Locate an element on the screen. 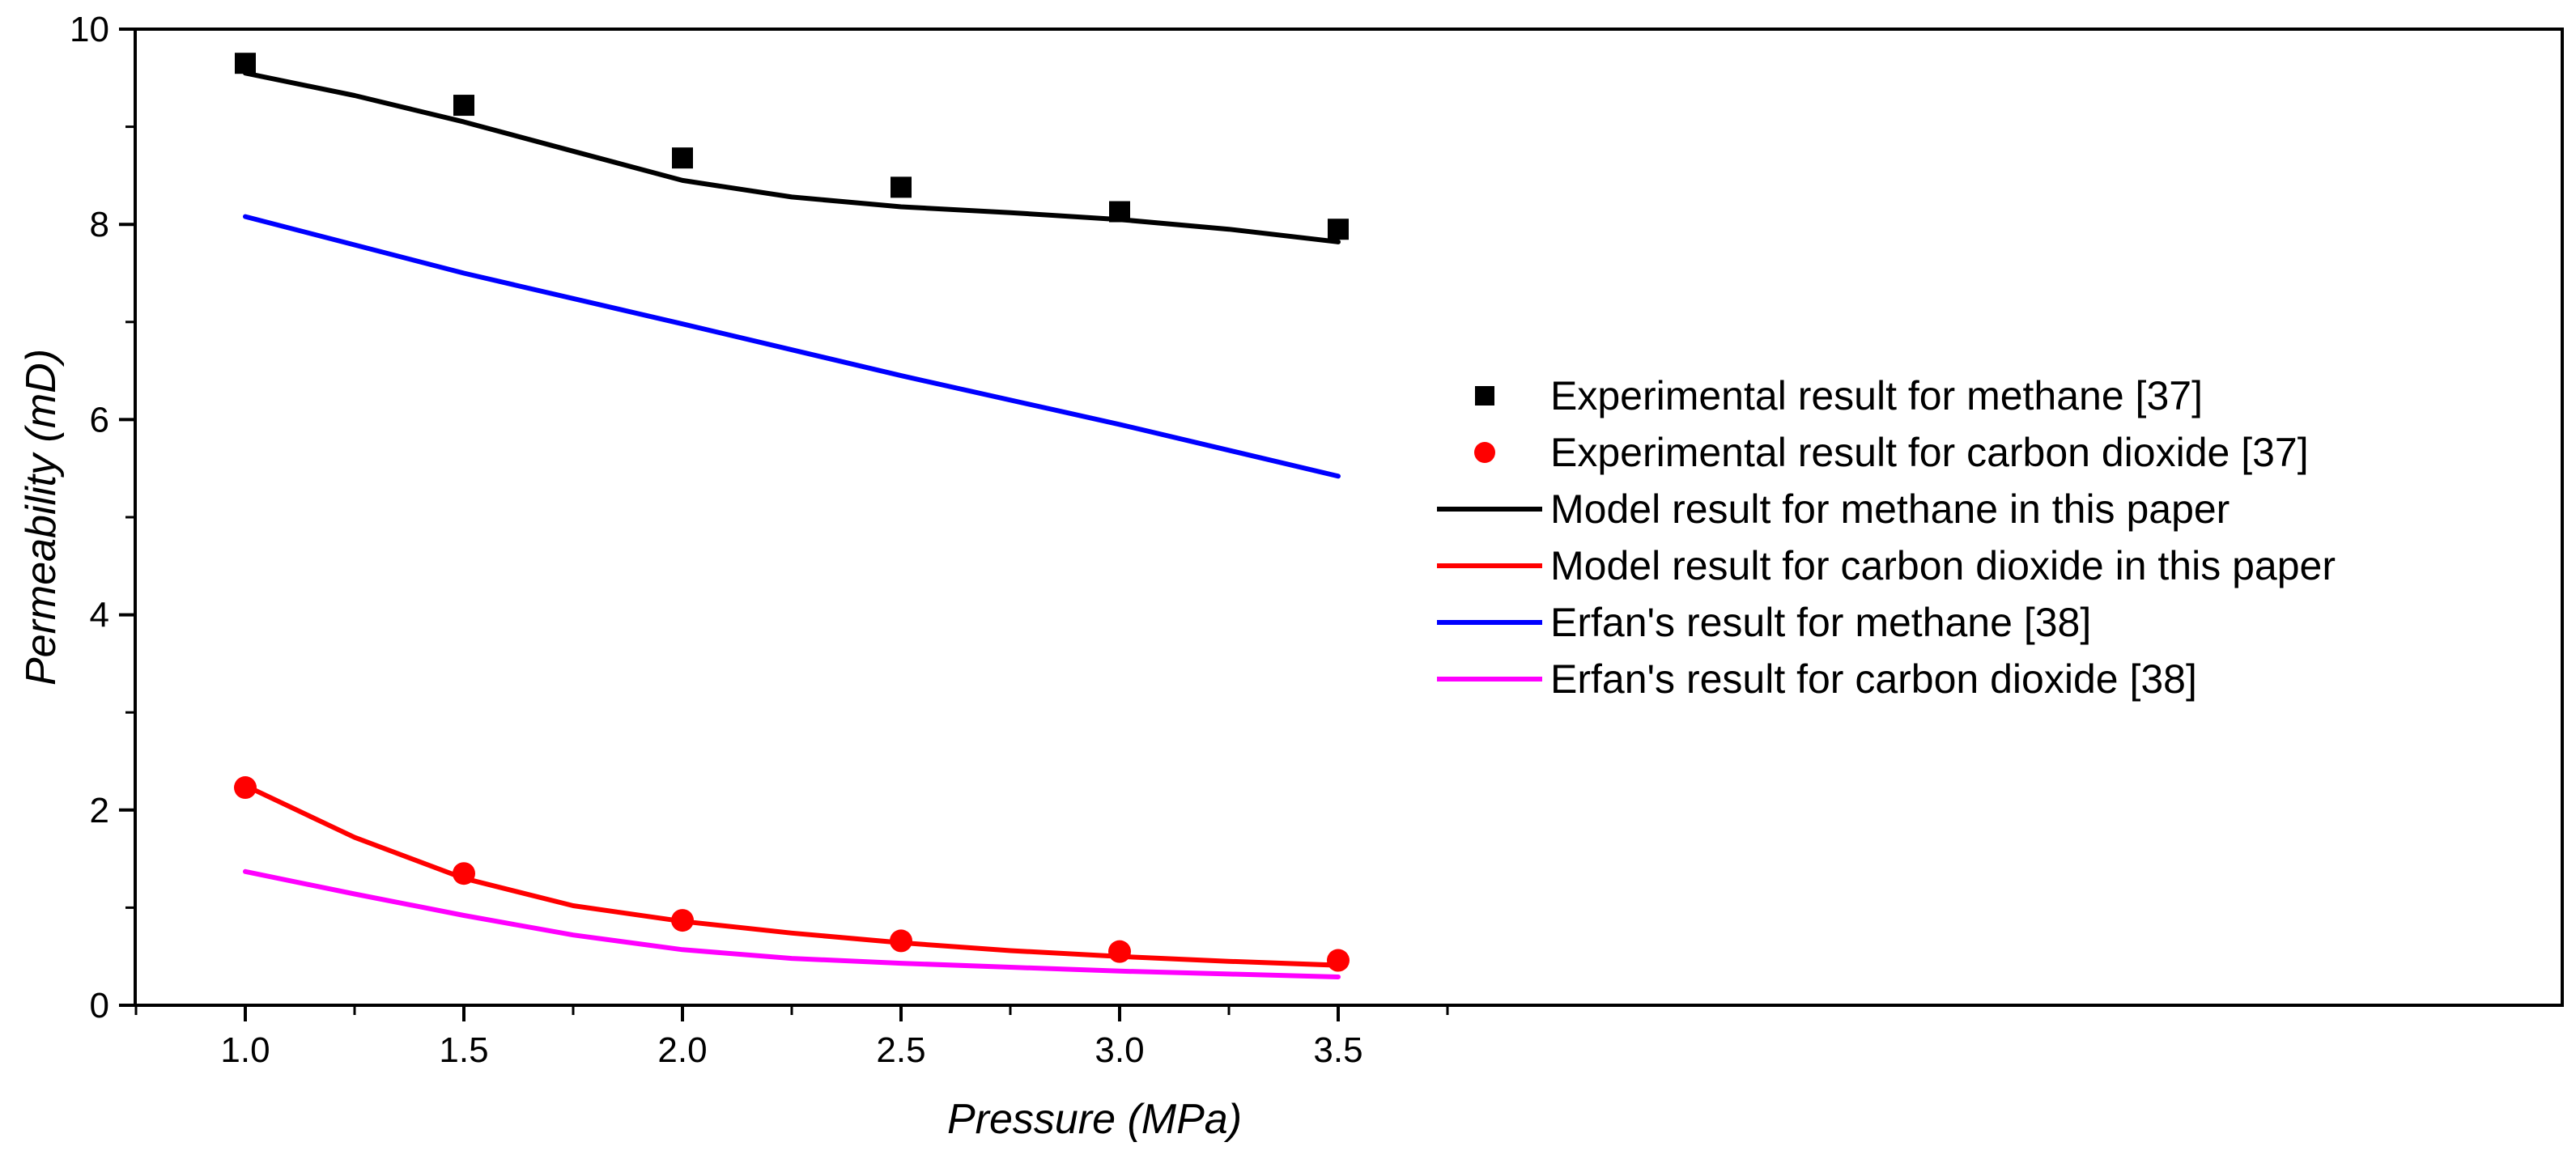 Image resolution: width=2576 pixels, height=1155 pixels. legend-label: Erfan's result for methane [38] is located at coordinates (1820, 622).